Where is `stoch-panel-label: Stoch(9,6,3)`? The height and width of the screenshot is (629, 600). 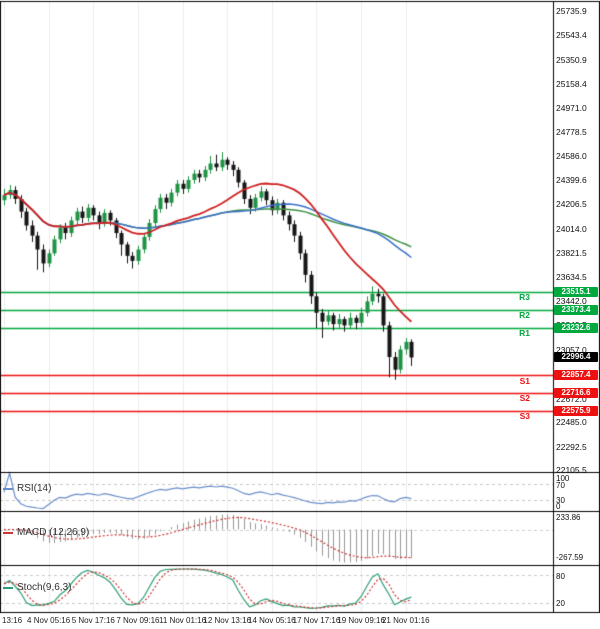
stoch-panel-label: Stoch(9,6,3) is located at coordinates (37, 587).